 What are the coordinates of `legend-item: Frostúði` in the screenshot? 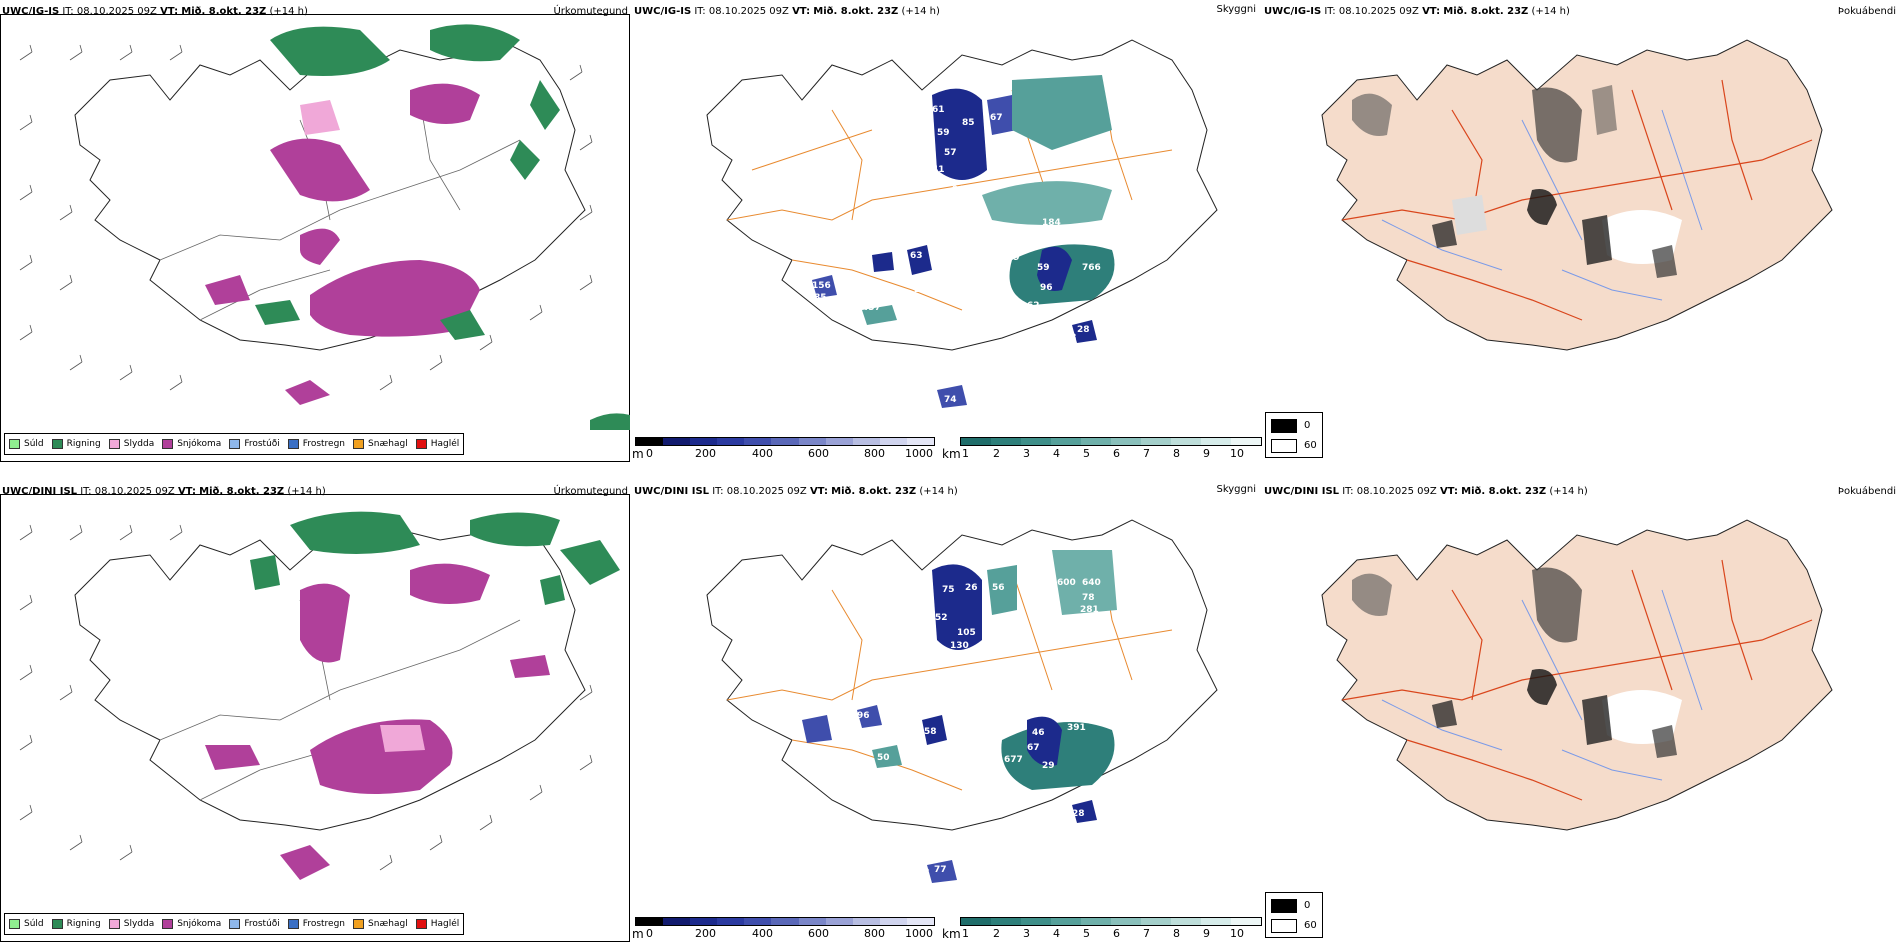 It's located at (254, 444).